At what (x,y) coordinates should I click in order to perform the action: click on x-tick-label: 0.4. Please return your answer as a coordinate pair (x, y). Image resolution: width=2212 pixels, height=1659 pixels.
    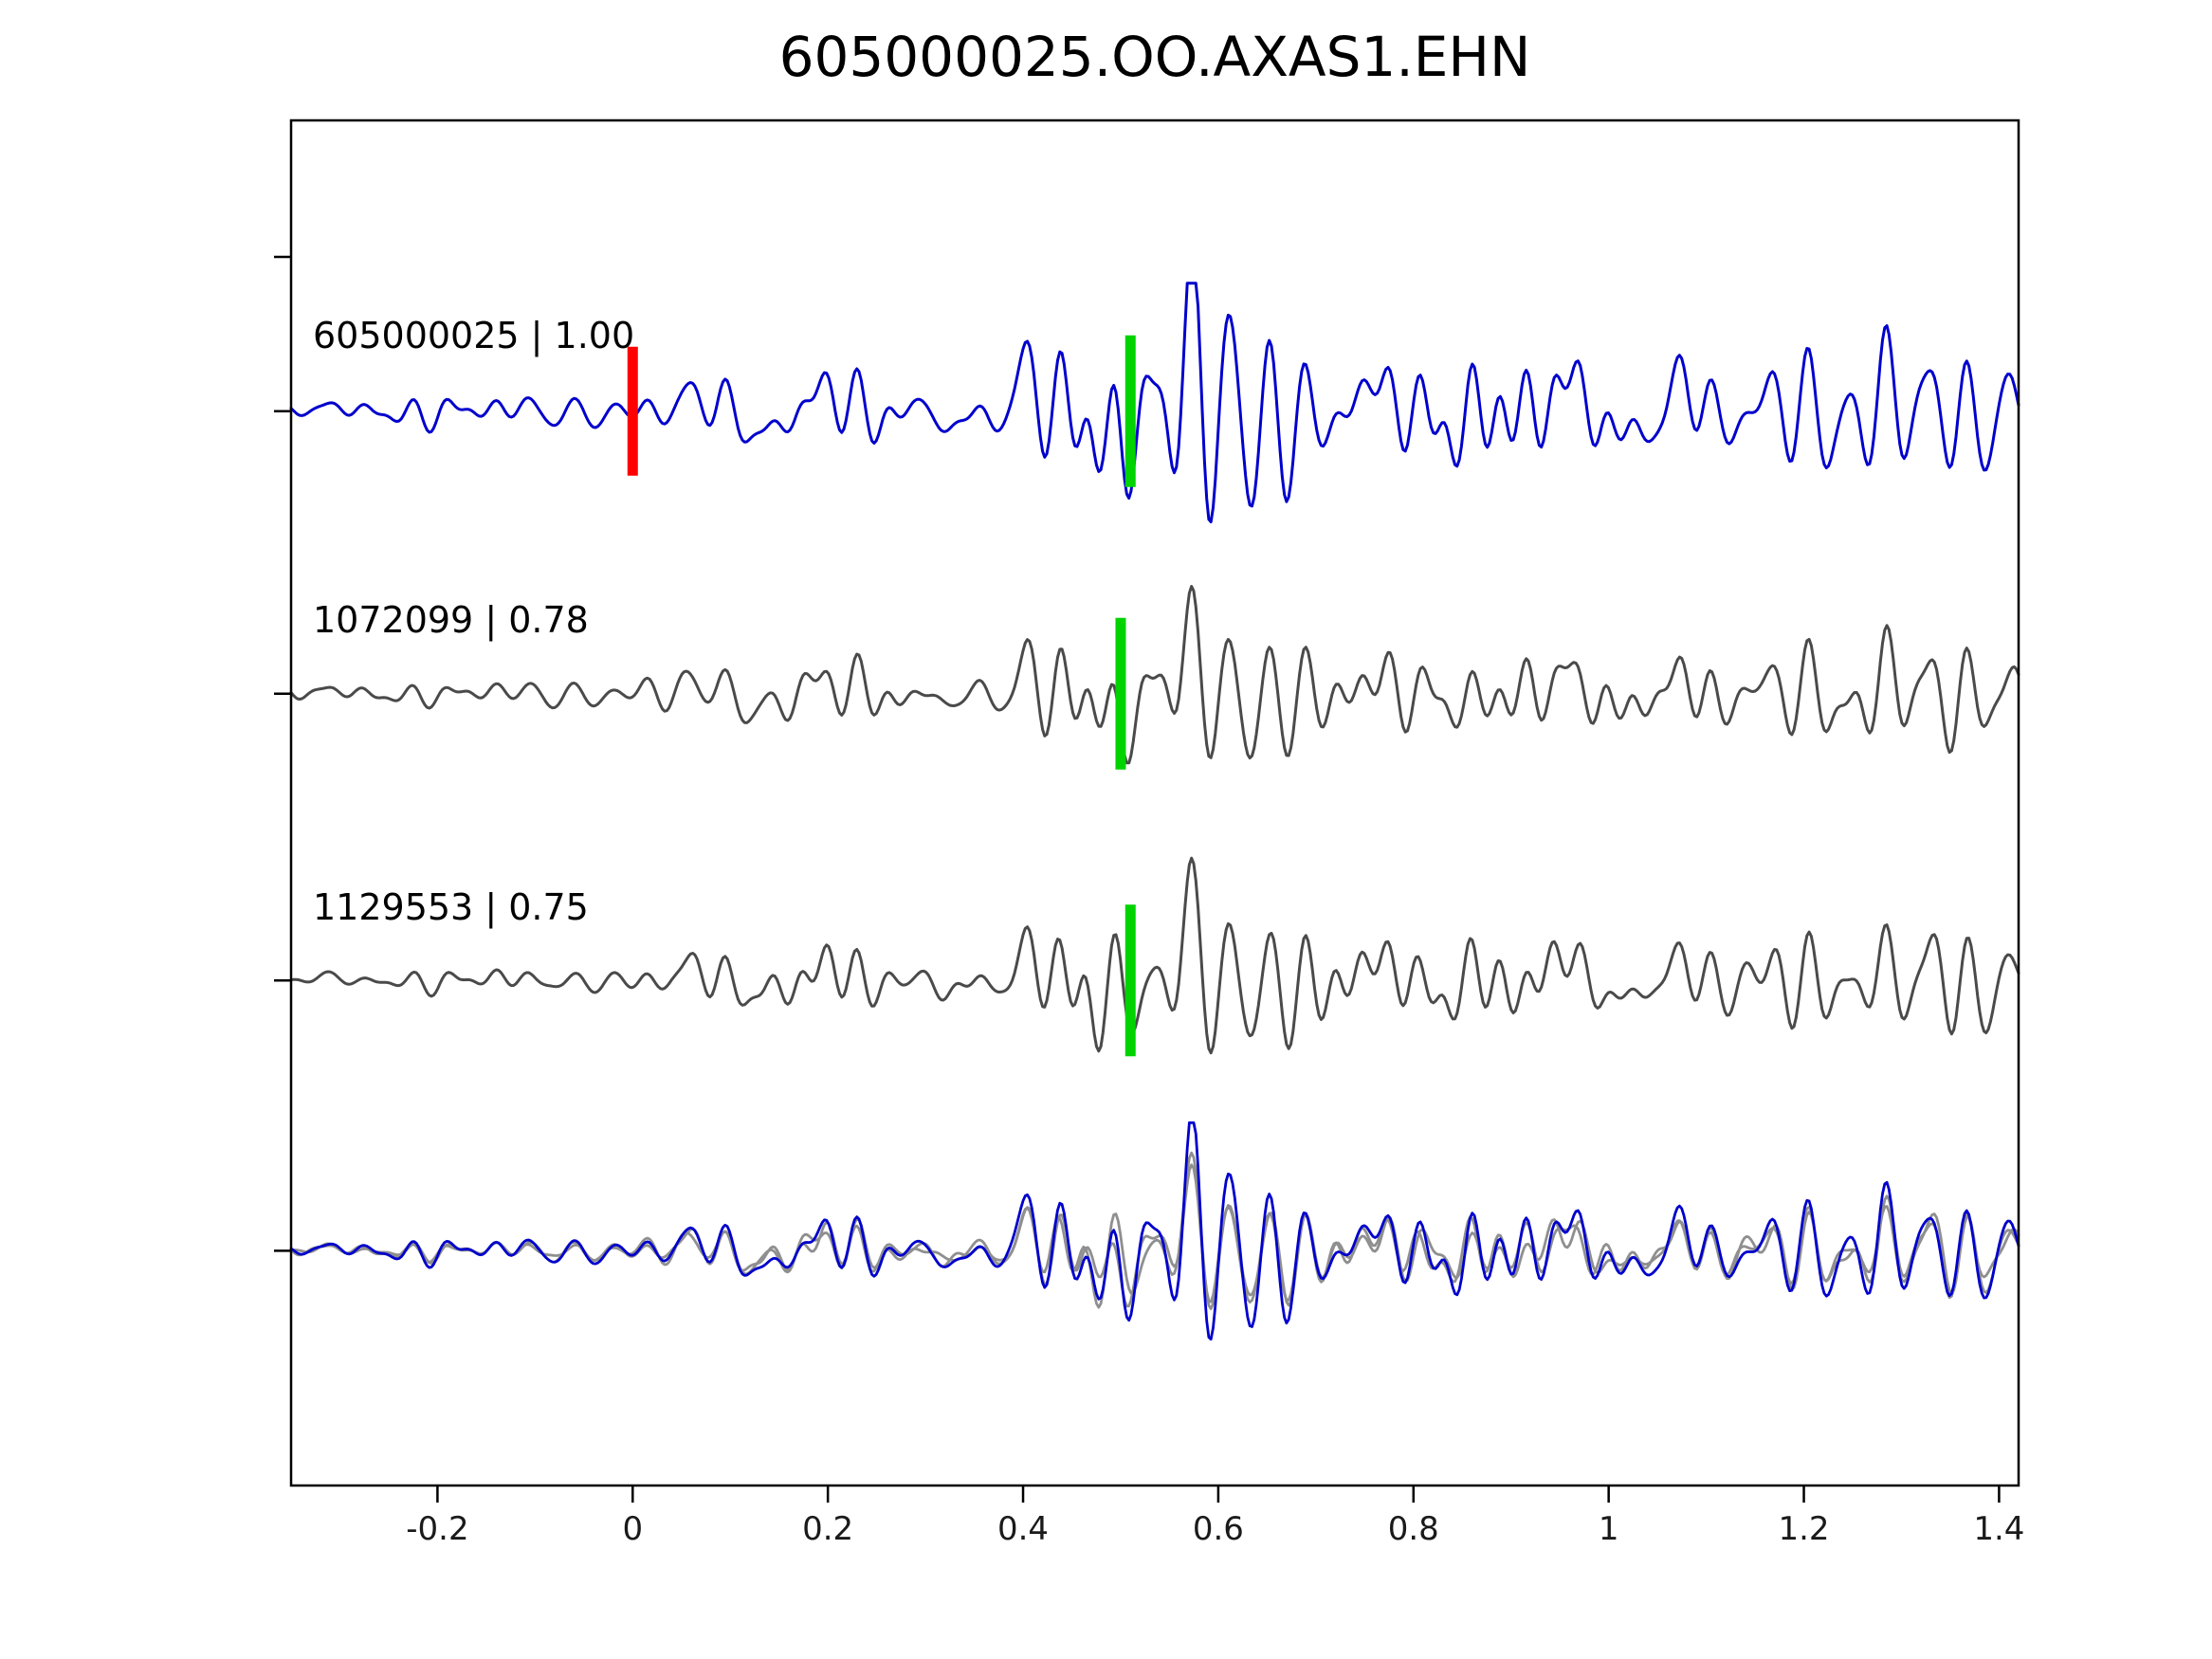
    Looking at the image, I should click on (1023, 1529).